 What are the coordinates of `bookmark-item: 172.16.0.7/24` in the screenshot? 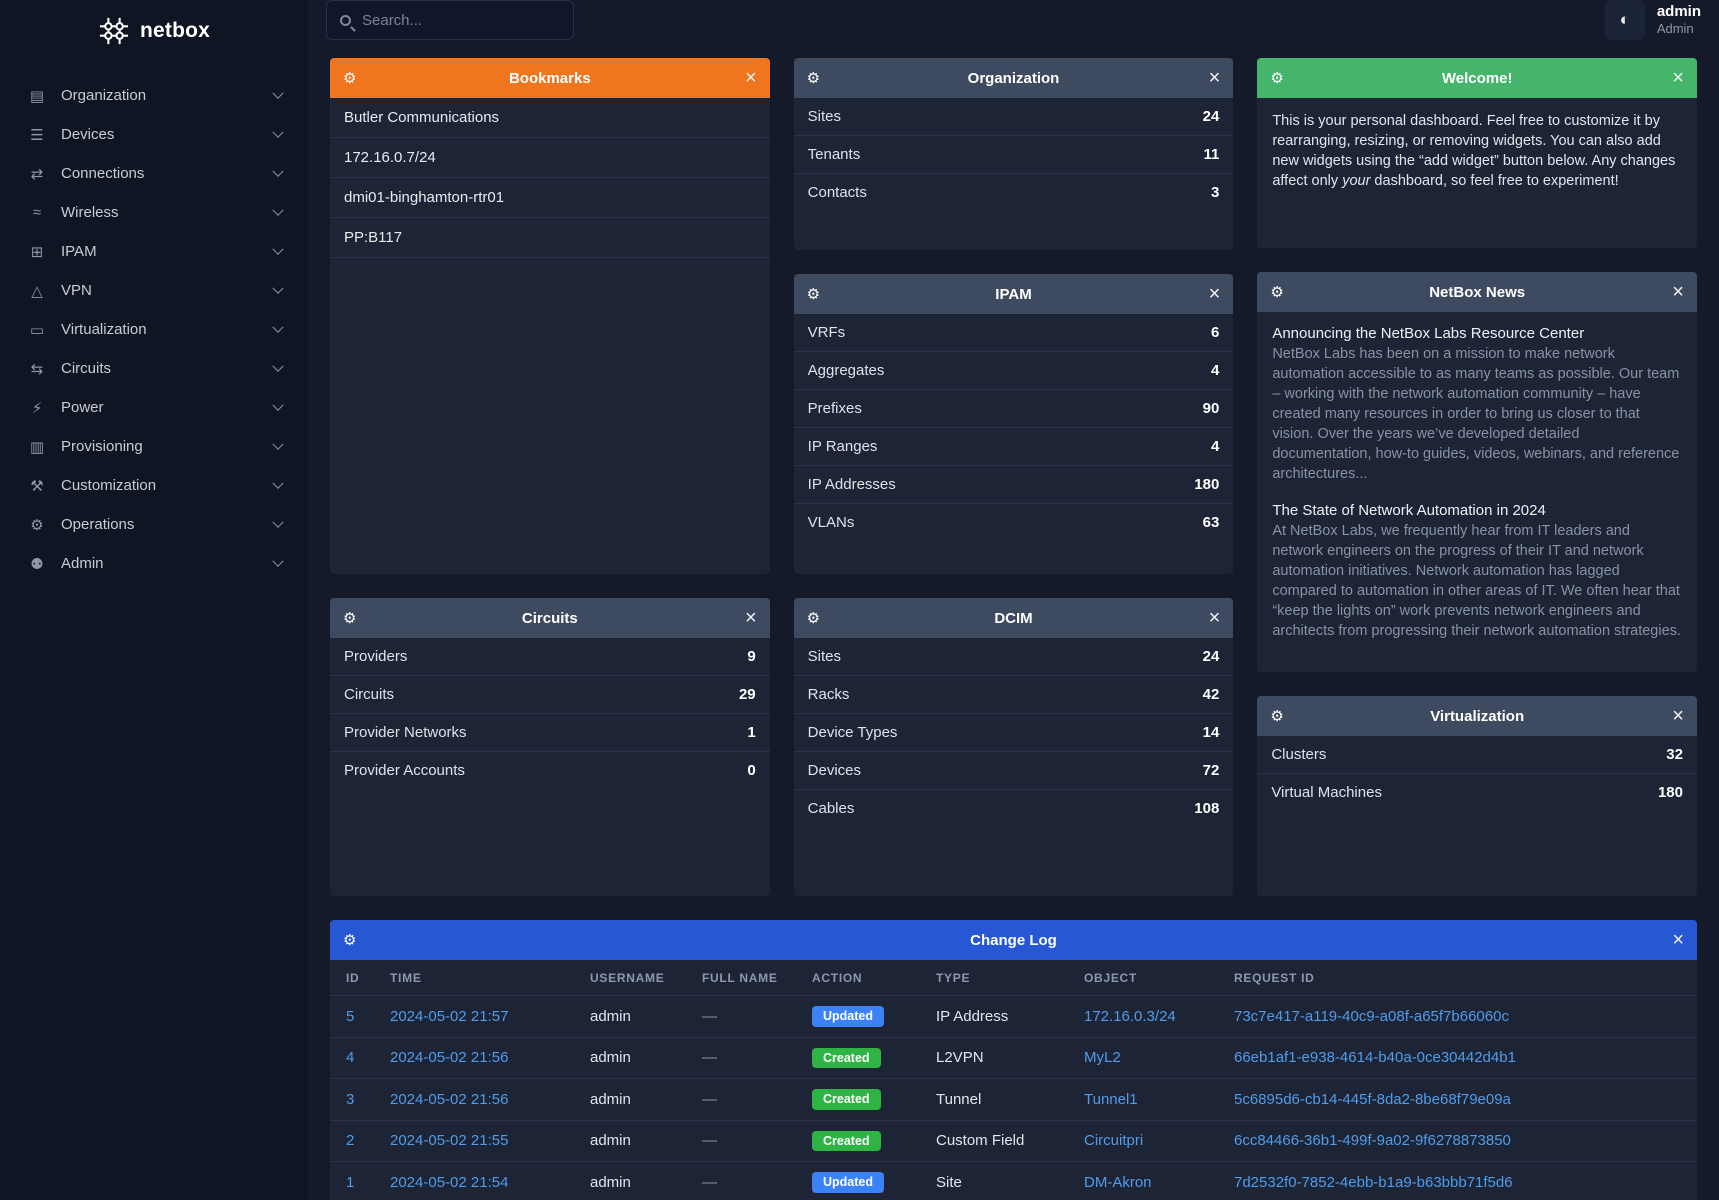 It's located at (550, 158).